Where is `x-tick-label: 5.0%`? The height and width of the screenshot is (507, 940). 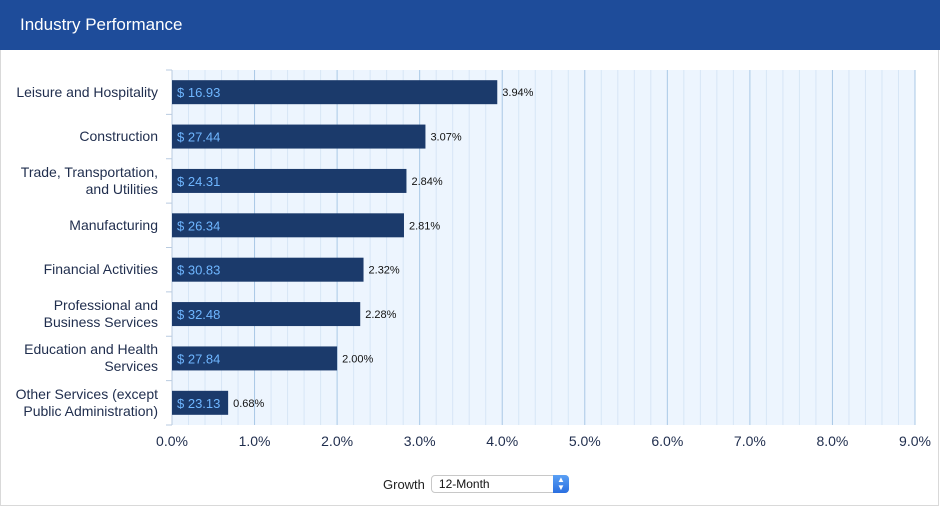
x-tick-label: 5.0% is located at coordinates (585, 441).